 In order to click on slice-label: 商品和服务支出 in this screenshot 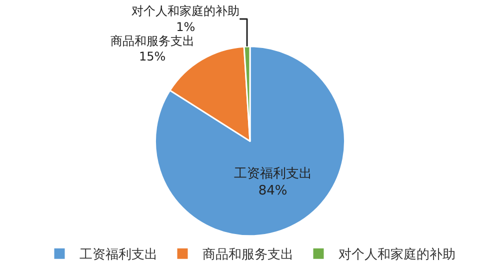, I will do `click(152, 41)`.